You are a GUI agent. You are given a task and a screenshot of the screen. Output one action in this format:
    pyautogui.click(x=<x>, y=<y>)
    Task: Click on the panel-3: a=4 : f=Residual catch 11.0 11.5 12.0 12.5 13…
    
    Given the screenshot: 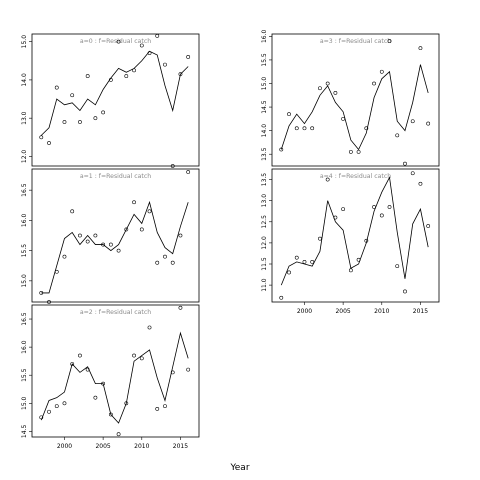 What is the action you would take?
    pyautogui.click(x=350, y=241)
    